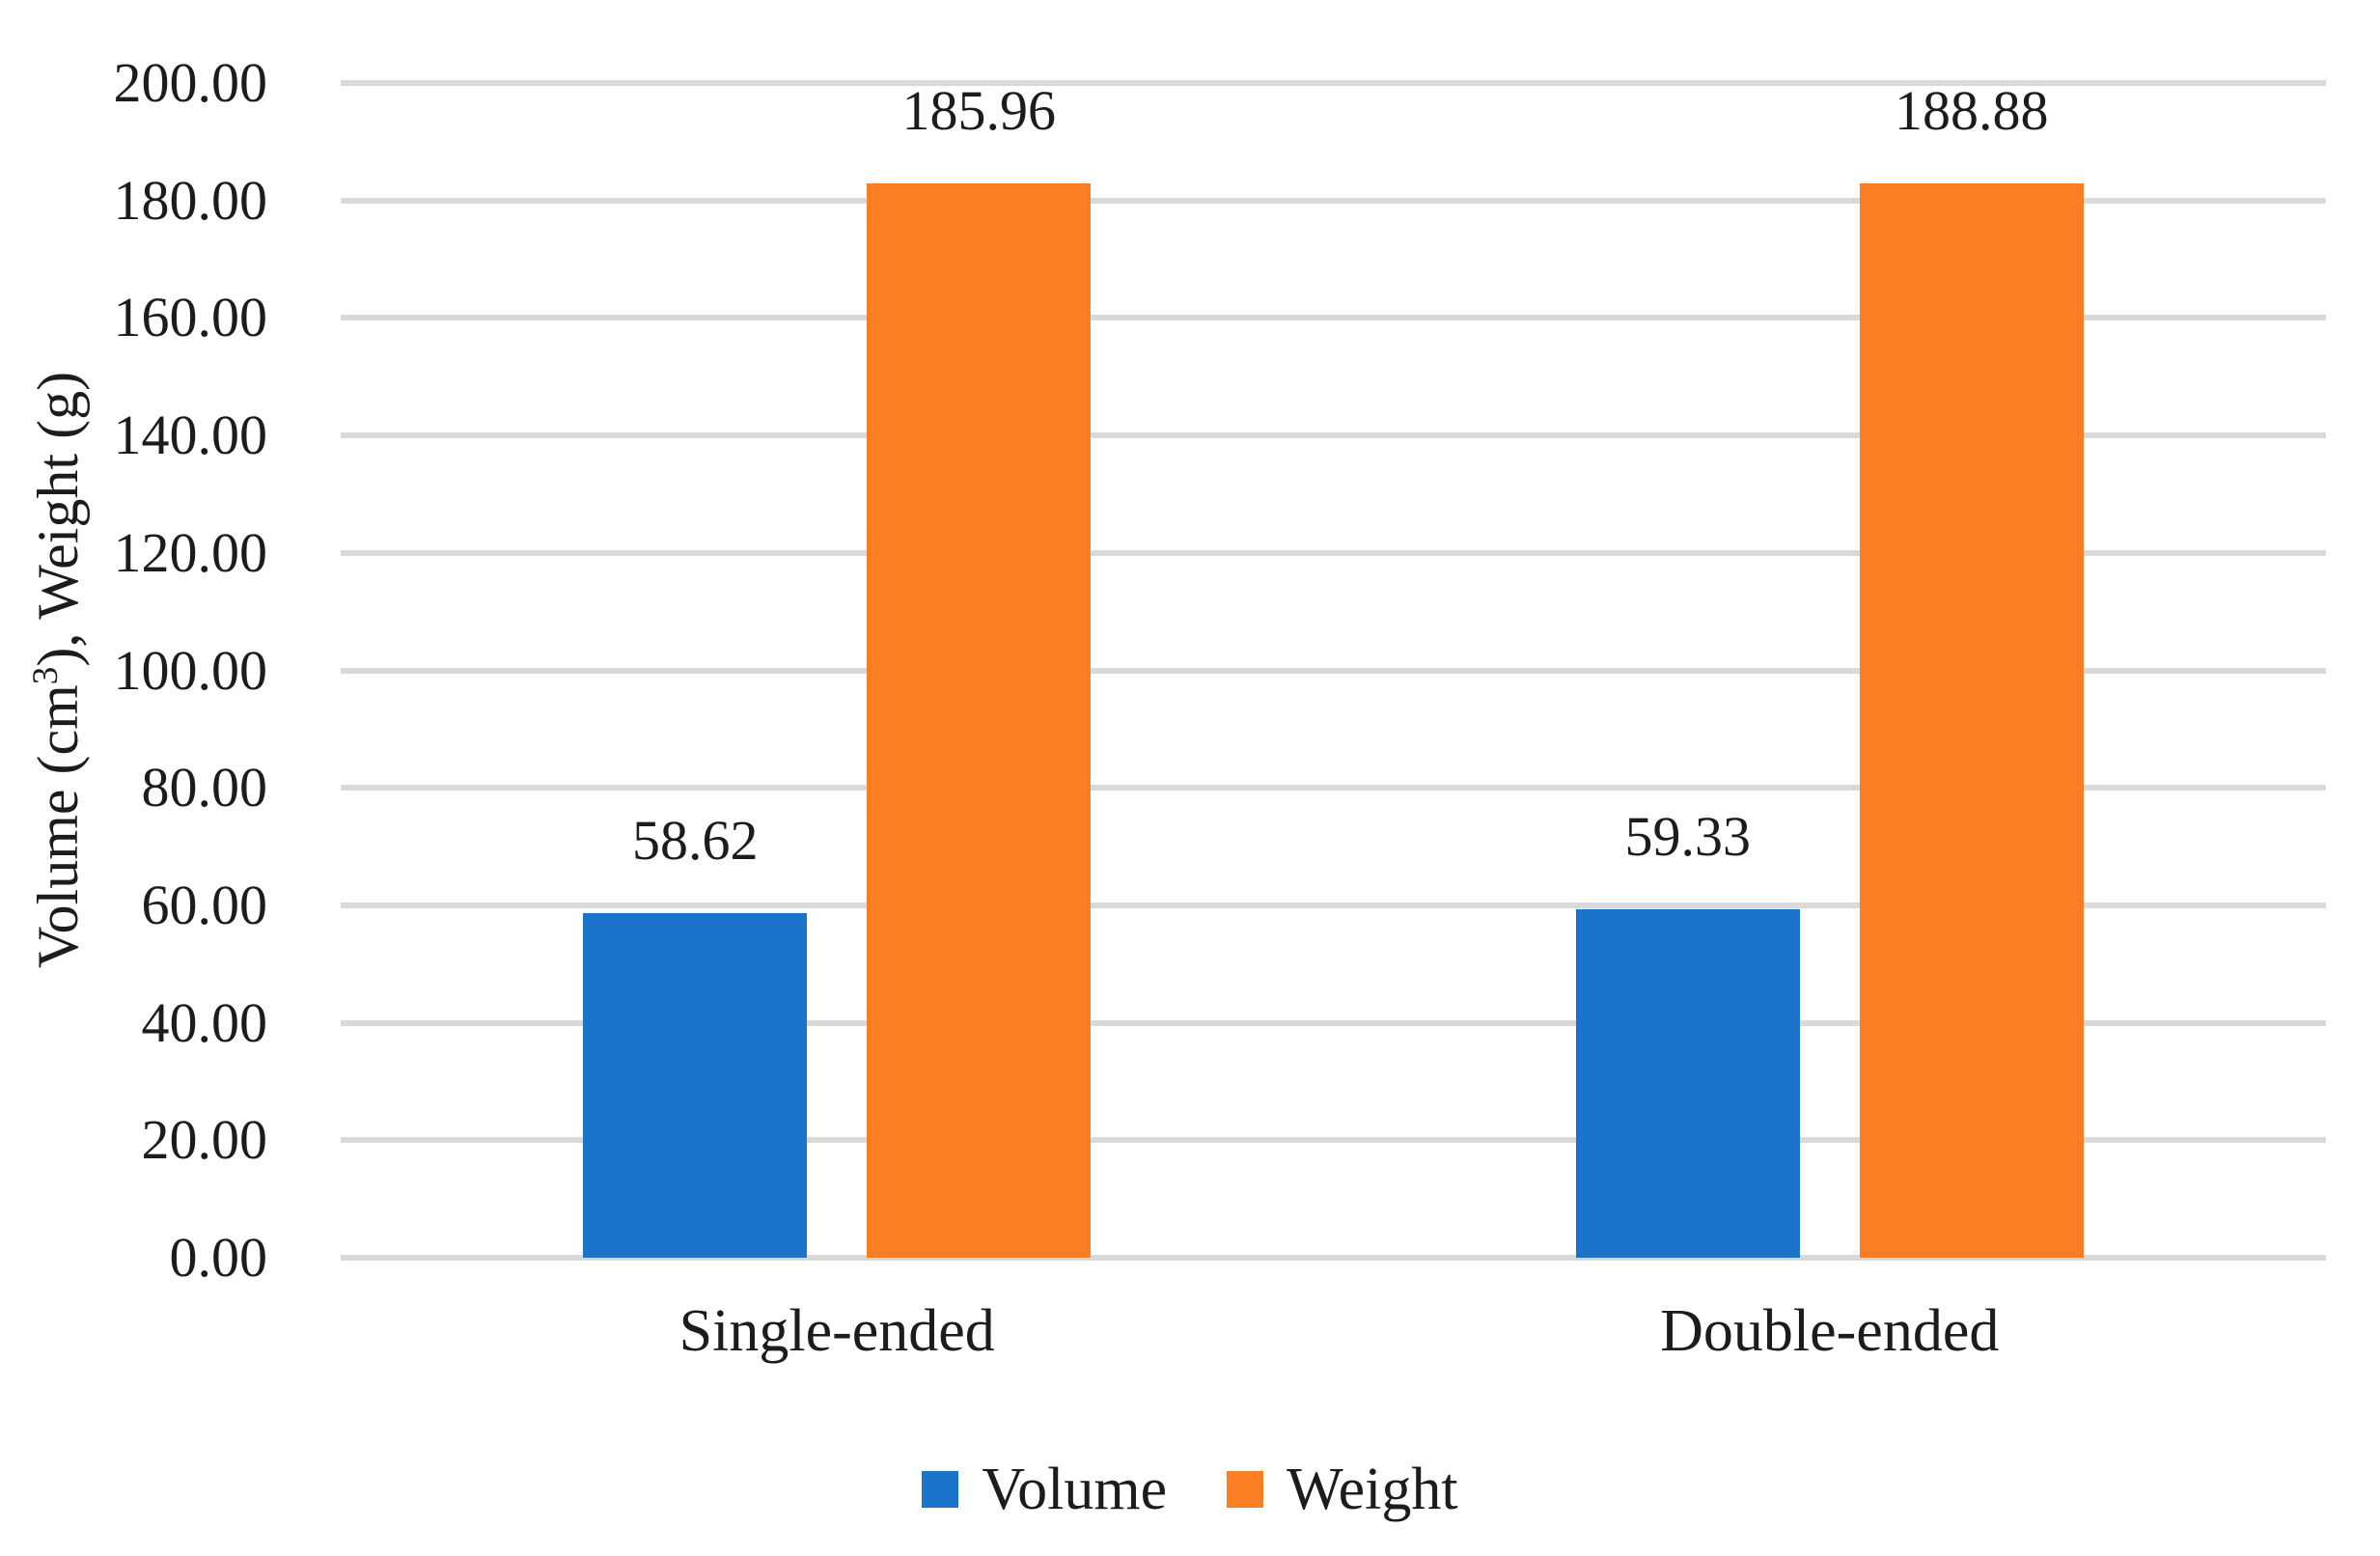 The image size is (2380, 1556). Describe the element at coordinates (205, 1140) in the screenshot. I see `y-axis-tick-label: 20.00` at that location.